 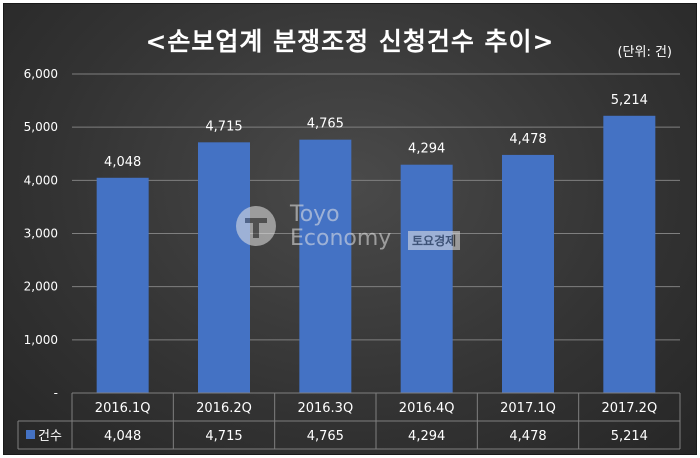 What do you see at coordinates (325, 408) in the screenshot?
I see `x-category-label: 2016.3Q` at bounding box center [325, 408].